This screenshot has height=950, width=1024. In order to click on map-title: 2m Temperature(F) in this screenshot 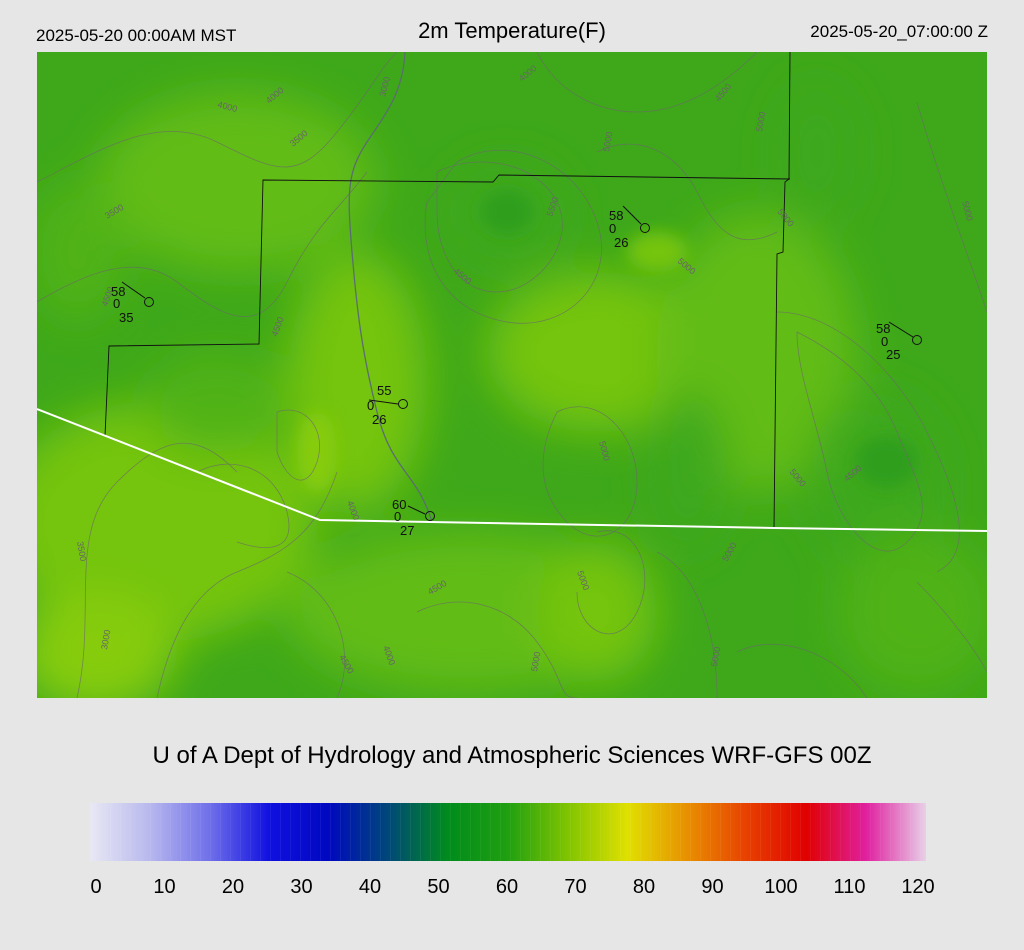, I will do `click(512, 30)`.